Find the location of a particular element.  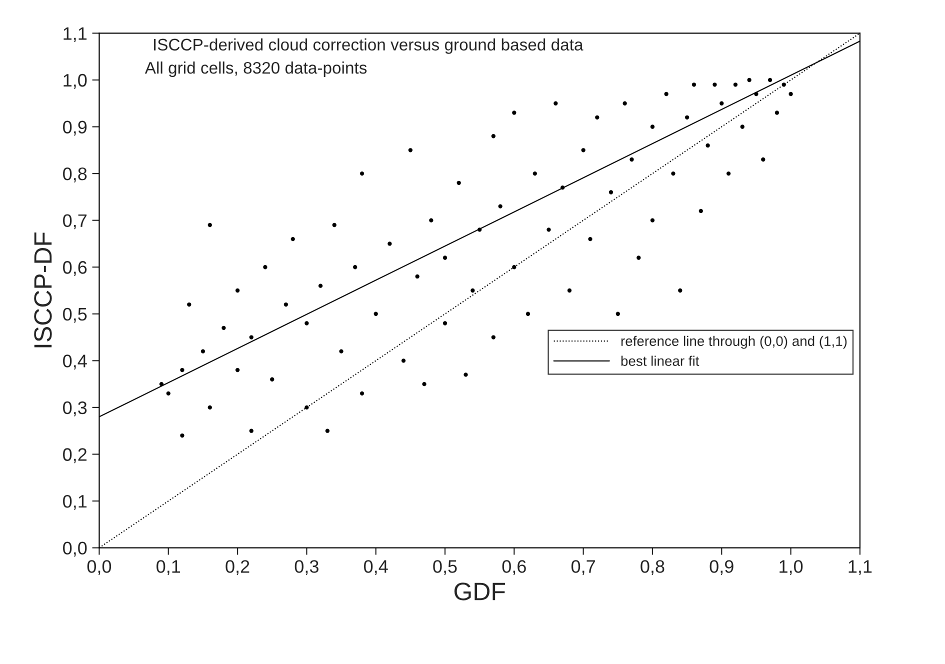

y-tick-label: 0,7 is located at coordinates (75, 222).